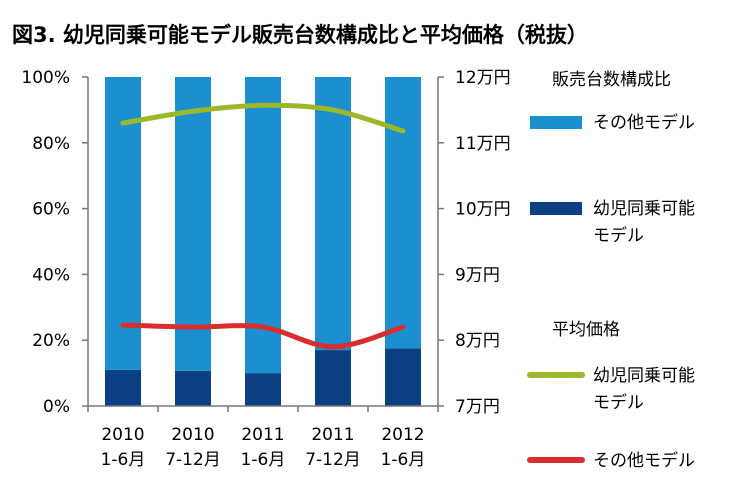  I want to click on x-tick-label-4: 2012 1-6月, so click(403, 447).